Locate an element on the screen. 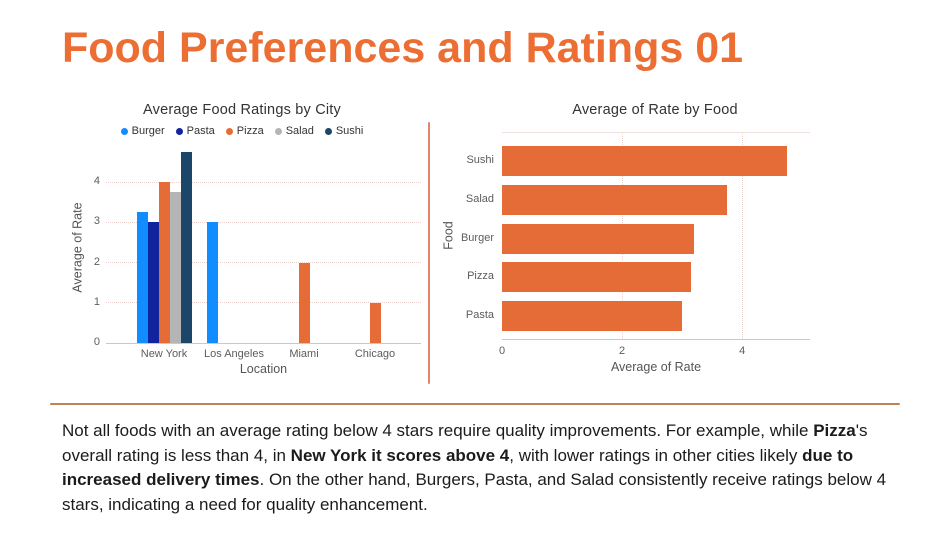  bar-salad is located at coordinates (615, 199).